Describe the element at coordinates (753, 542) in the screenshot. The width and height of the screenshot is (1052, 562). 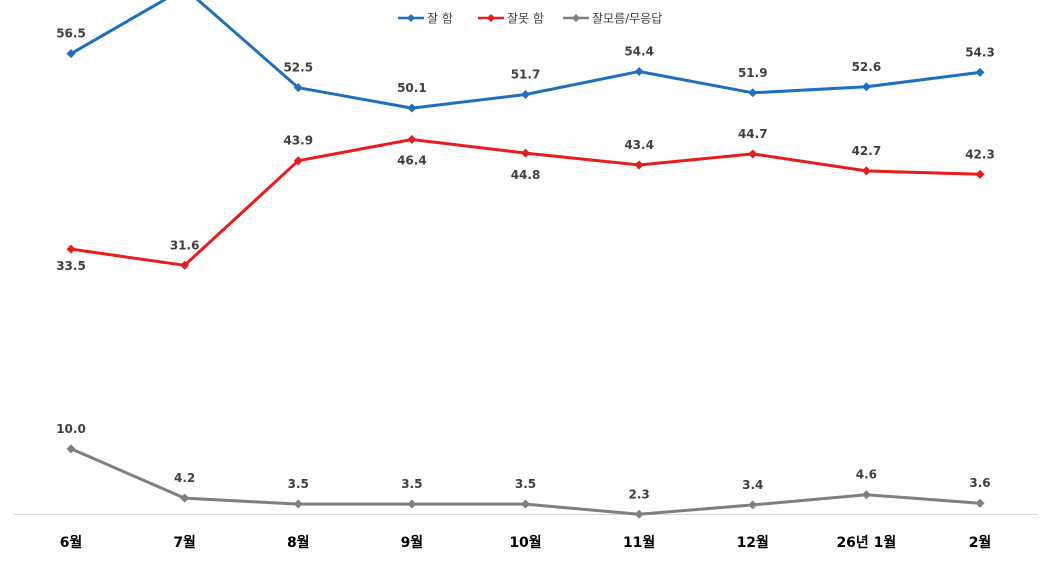
I see `x-tick-label: 12월` at that location.